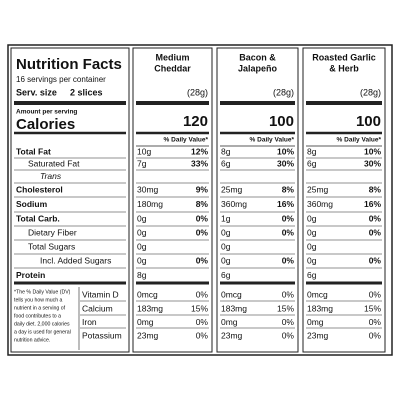 The width and height of the screenshot is (400, 400). I want to click on column-name: Cheddar, so click(172, 68).